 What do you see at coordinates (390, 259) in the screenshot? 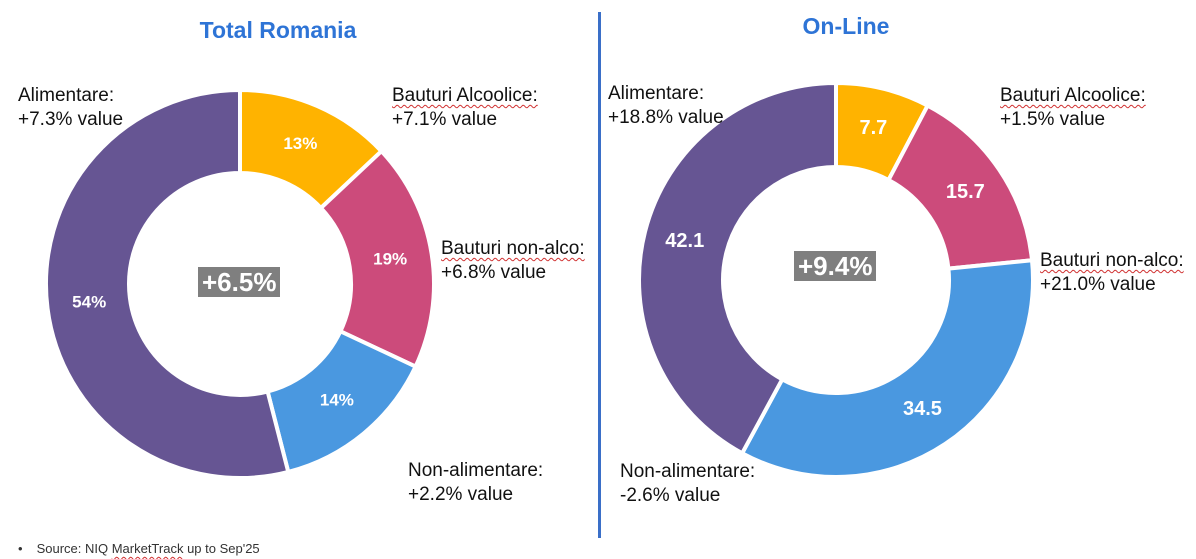
I see `data-label-bauturi-non-alco: 19%` at bounding box center [390, 259].